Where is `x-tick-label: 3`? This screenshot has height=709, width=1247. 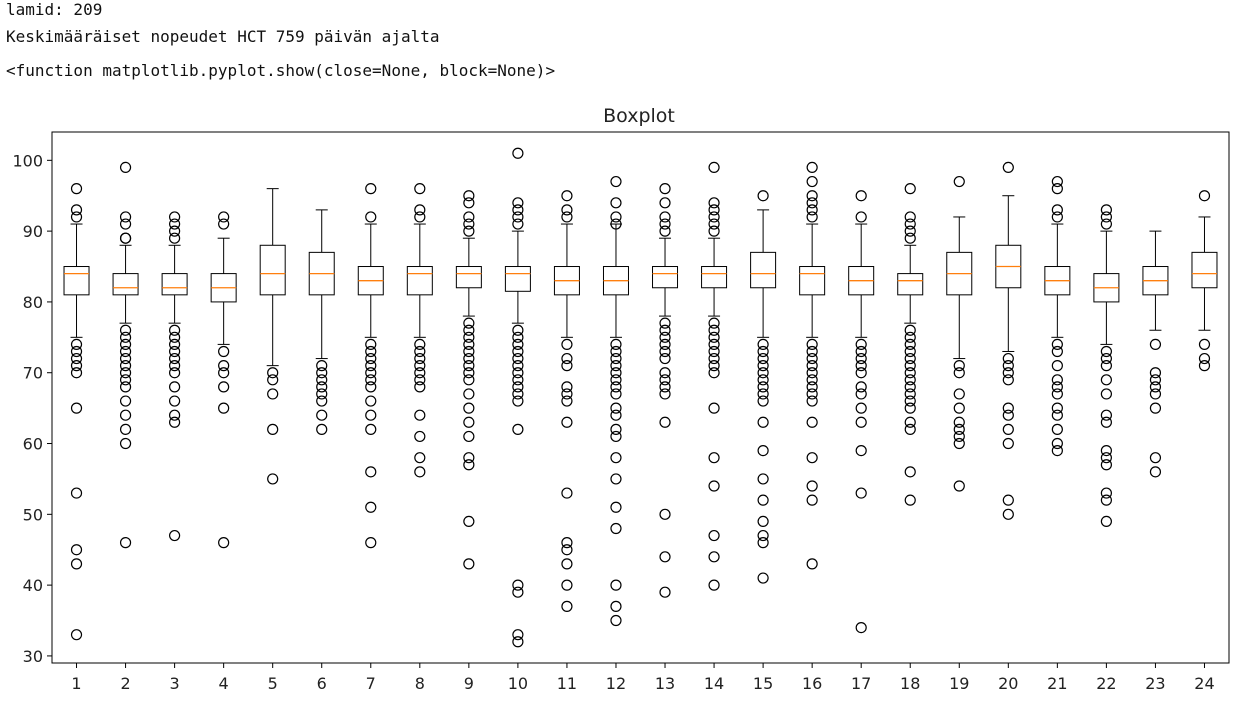 x-tick-label: 3 is located at coordinates (175, 683).